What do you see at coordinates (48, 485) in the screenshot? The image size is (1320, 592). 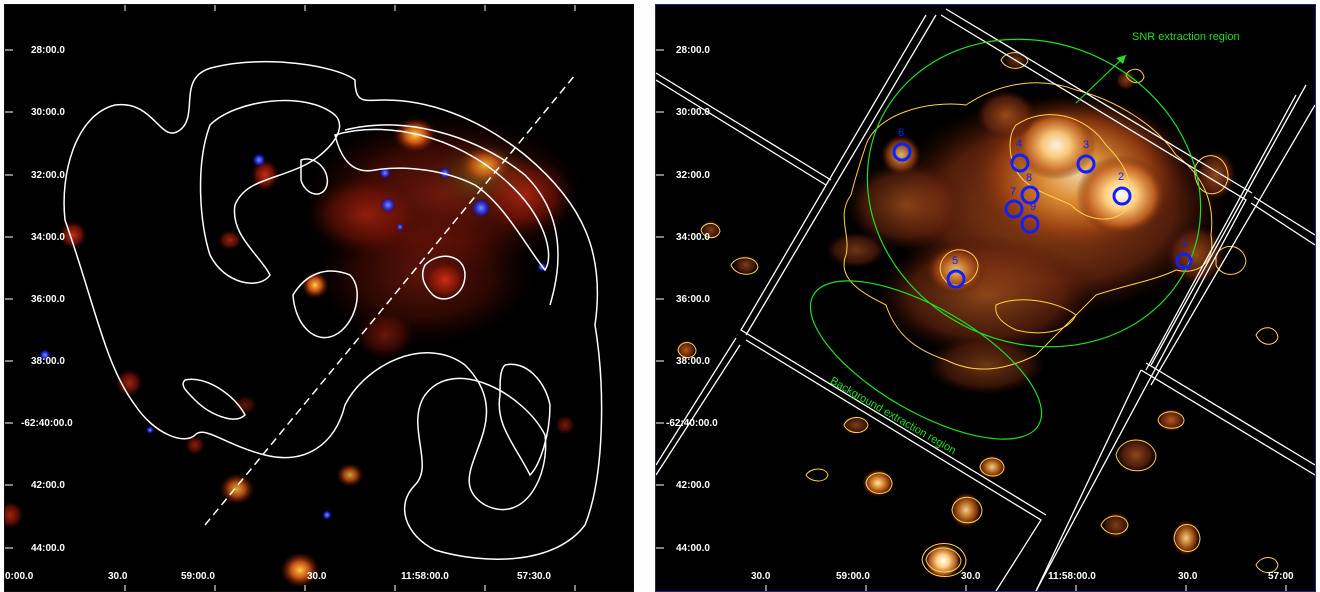 I see `left-y-label: 42:00.0` at bounding box center [48, 485].